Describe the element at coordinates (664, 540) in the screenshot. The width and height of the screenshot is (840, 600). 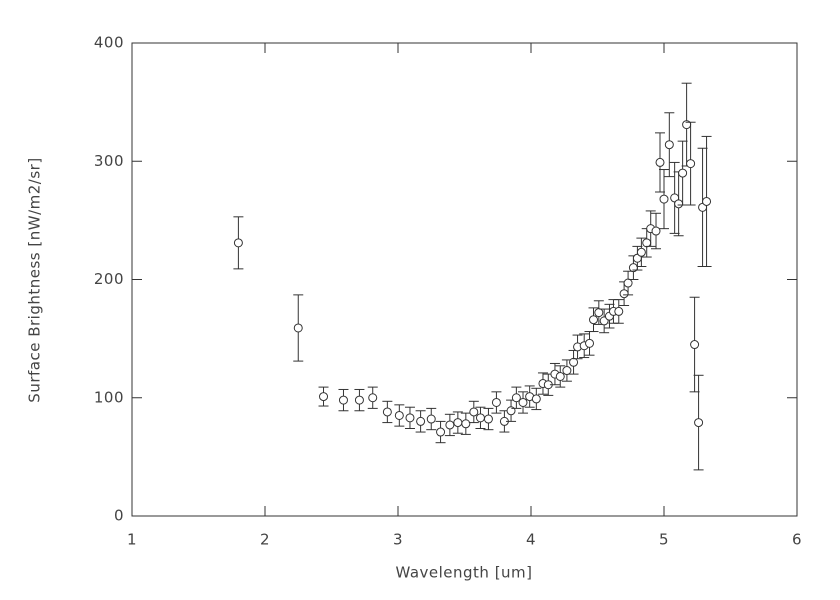
I see `x-tick-label: 5` at that location.